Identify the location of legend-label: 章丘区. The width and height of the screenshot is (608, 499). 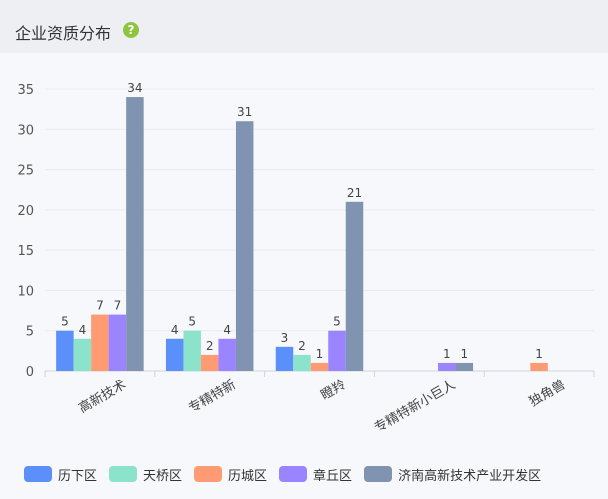
(333, 476).